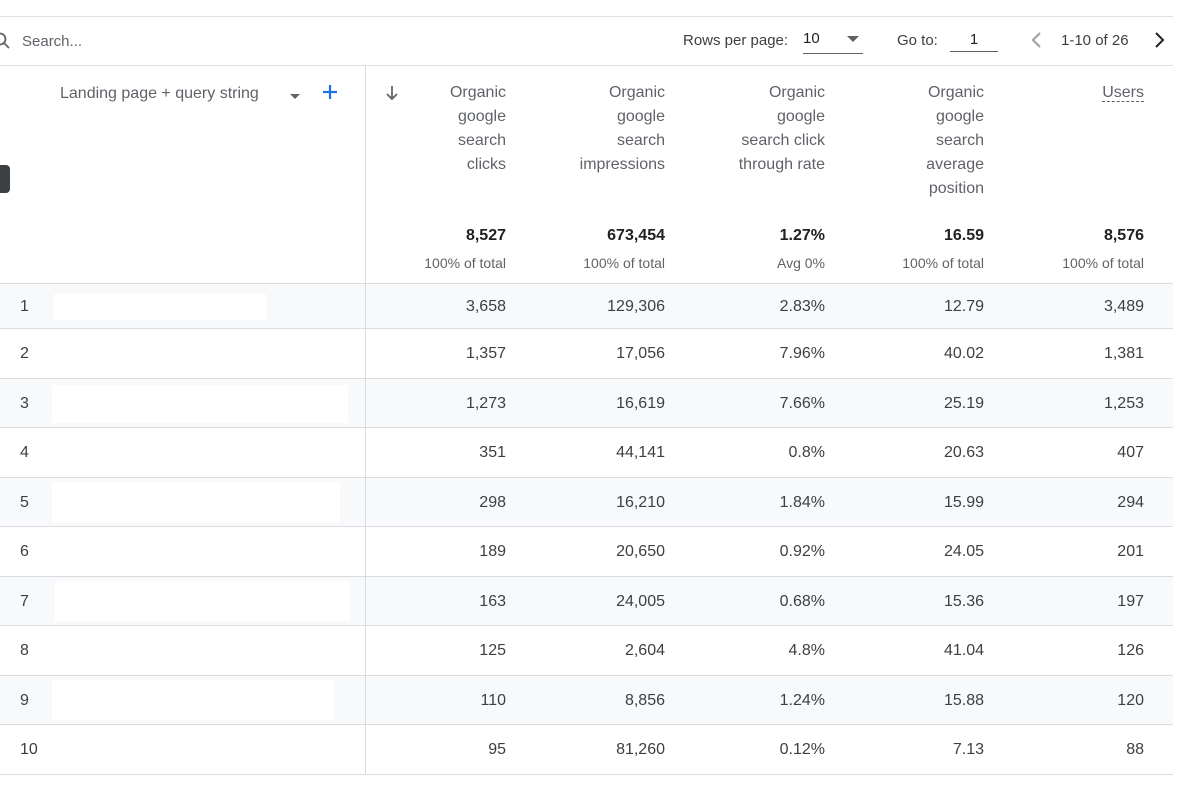 Image resolution: width=1200 pixels, height=800 pixels. I want to click on side-panel-handle, so click(5, 179).